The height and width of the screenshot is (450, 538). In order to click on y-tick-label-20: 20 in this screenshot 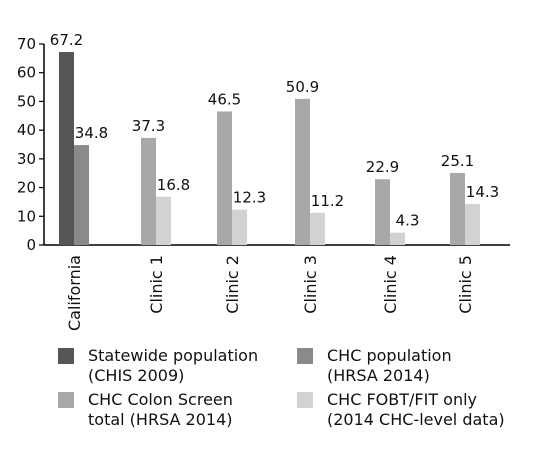, I will do `click(26, 188)`.